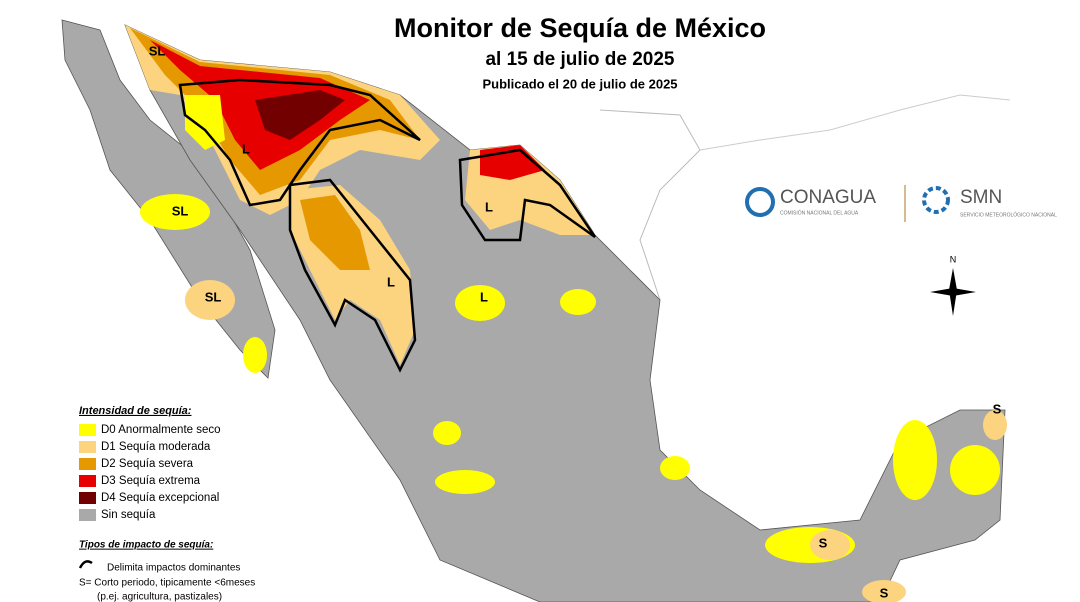 The width and height of the screenshot is (1080, 602). I want to click on legend-label: D1 Sequía moderada, so click(156, 447).